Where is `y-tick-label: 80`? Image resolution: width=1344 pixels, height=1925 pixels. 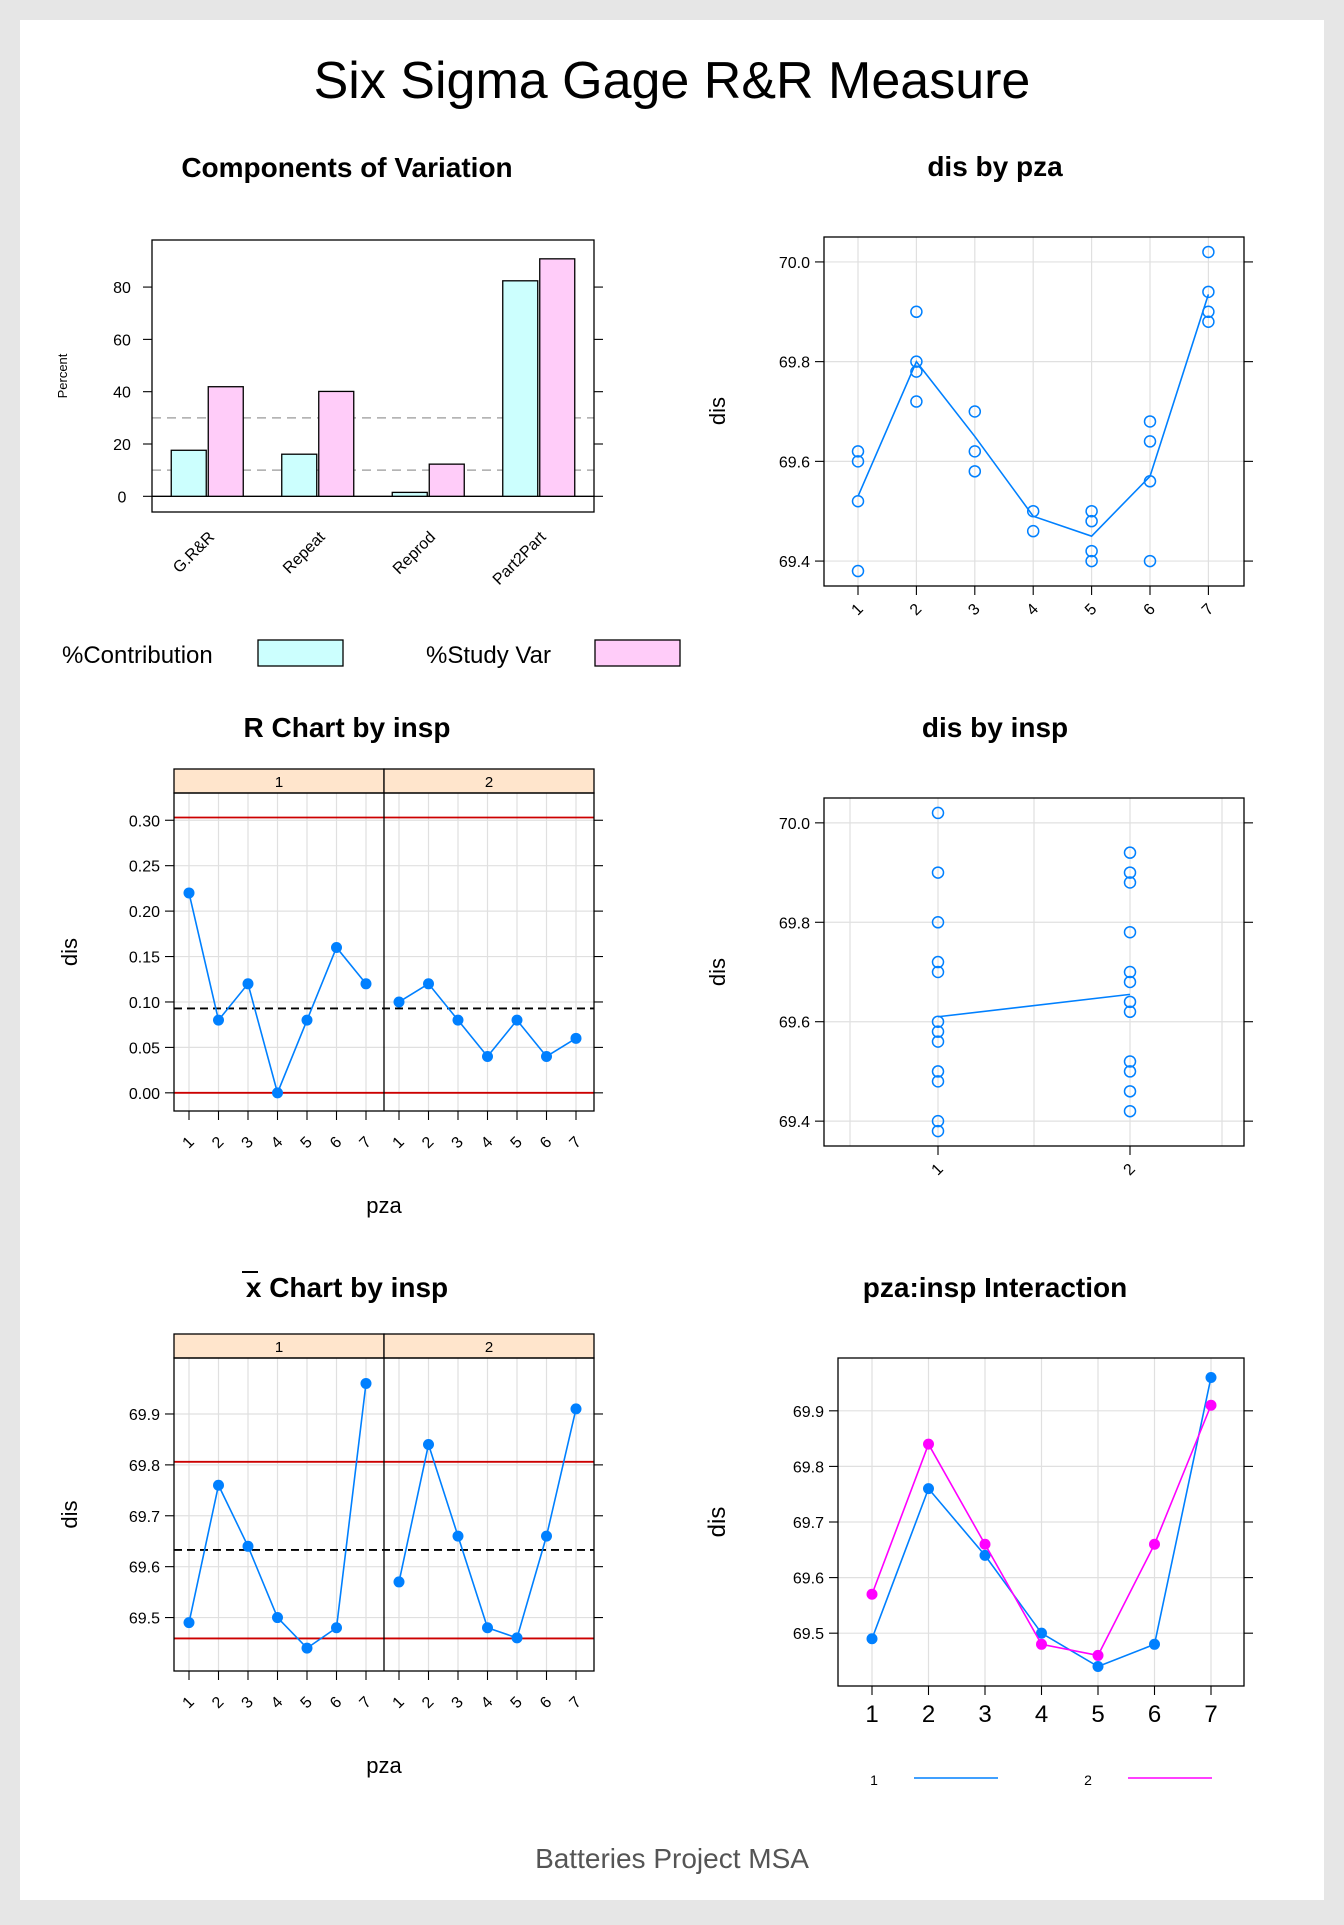 y-tick-label: 80 is located at coordinates (122, 288).